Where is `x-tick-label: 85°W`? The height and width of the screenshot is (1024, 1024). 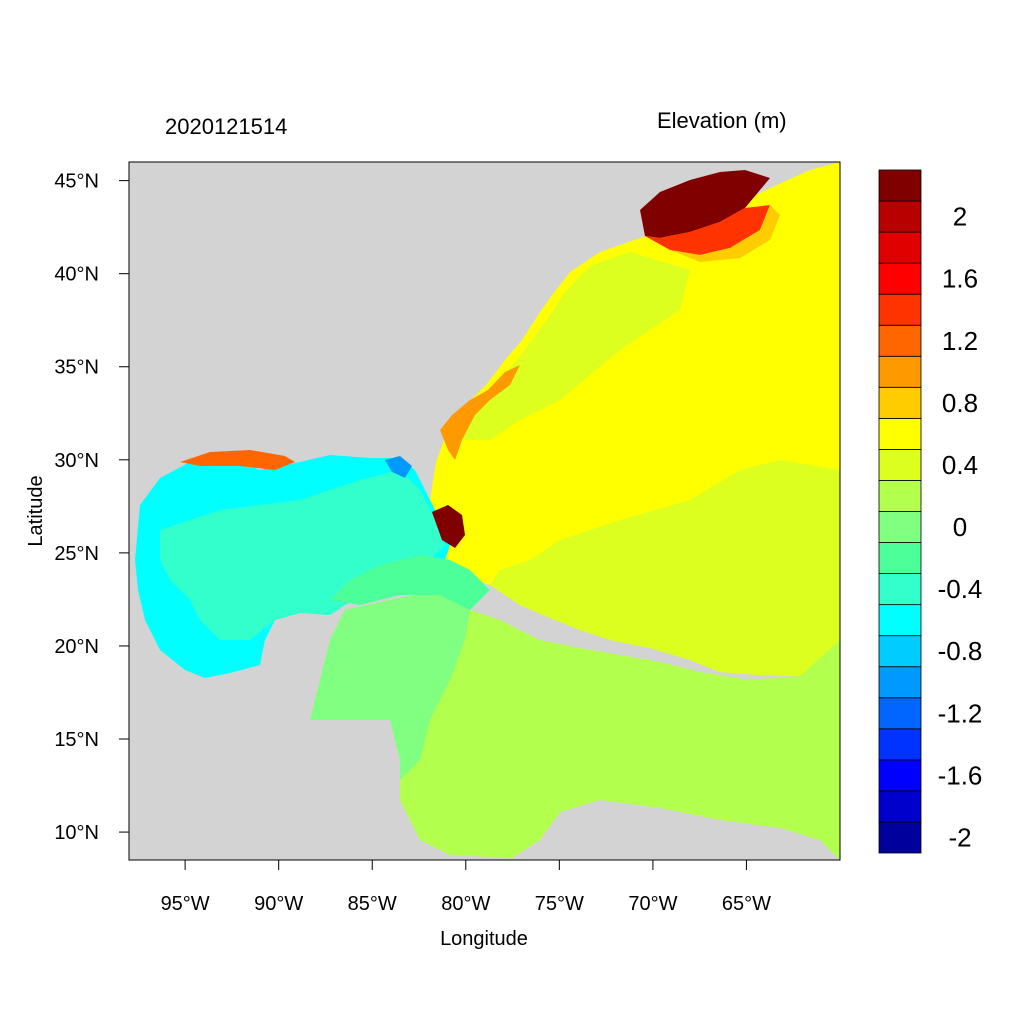
x-tick-label: 85°W is located at coordinates (372, 904).